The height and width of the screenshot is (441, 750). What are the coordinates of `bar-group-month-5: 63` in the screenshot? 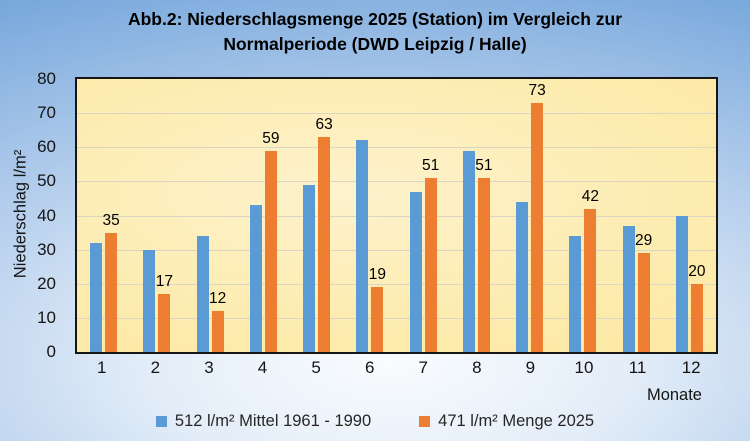 It's located at (316, 215).